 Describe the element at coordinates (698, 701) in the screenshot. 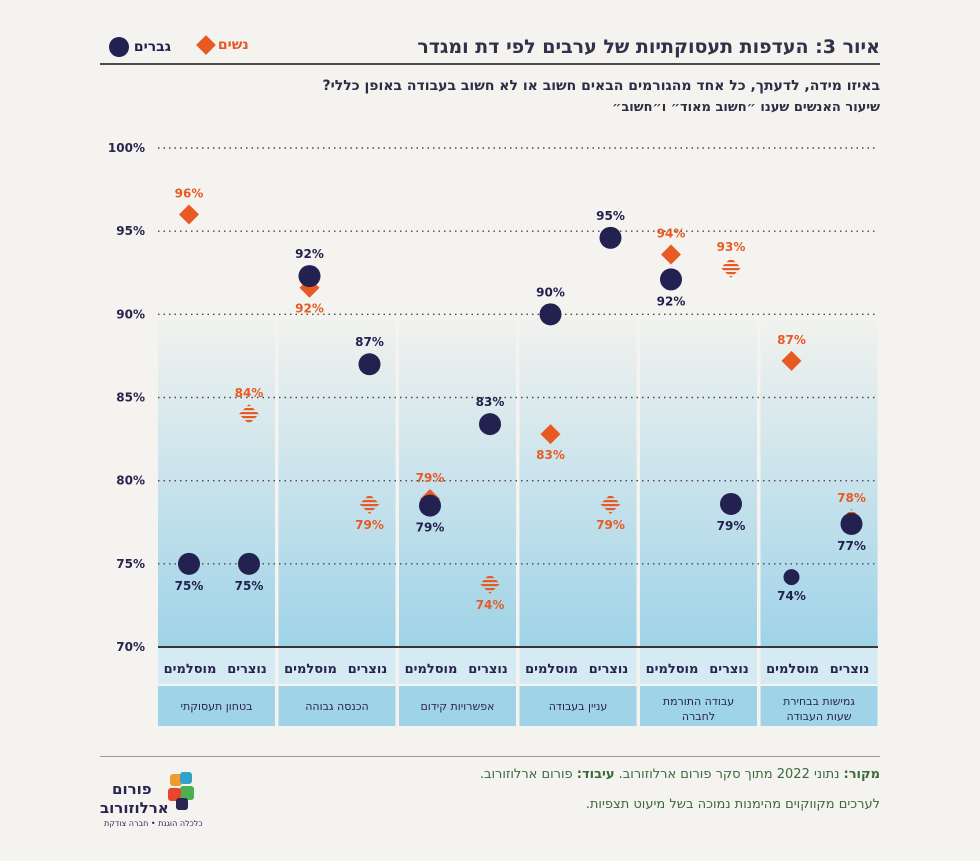

I see `group-label: עבודה התורמת` at that location.